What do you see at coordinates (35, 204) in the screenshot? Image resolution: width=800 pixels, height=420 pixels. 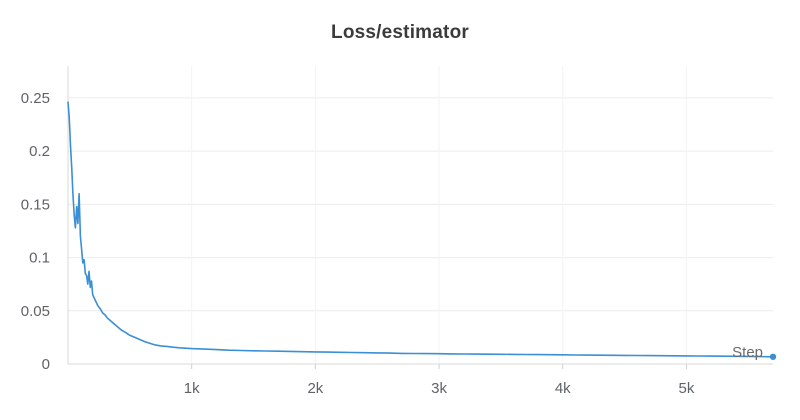 I see `y-tick-label: 0.15` at bounding box center [35, 204].